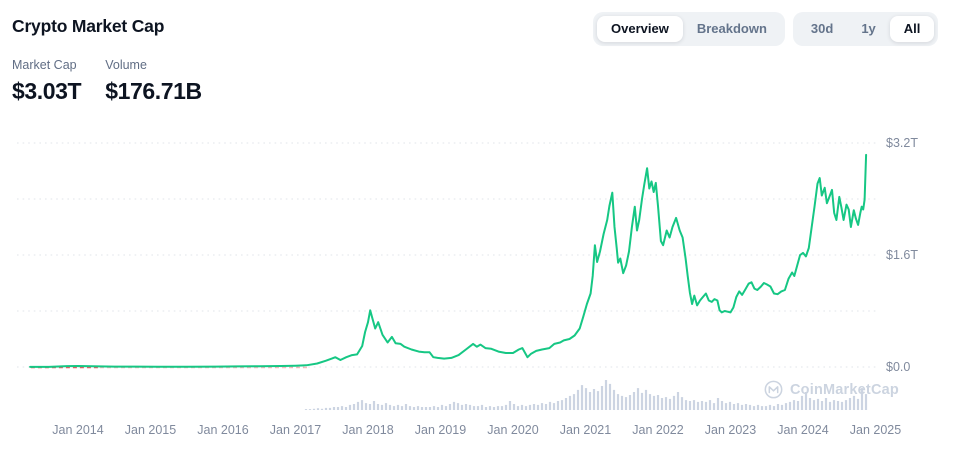 Image resolution: width=963 pixels, height=459 pixels. What do you see at coordinates (223, 430) in the screenshot?
I see `x-axis-label: Jan 2016` at bounding box center [223, 430].